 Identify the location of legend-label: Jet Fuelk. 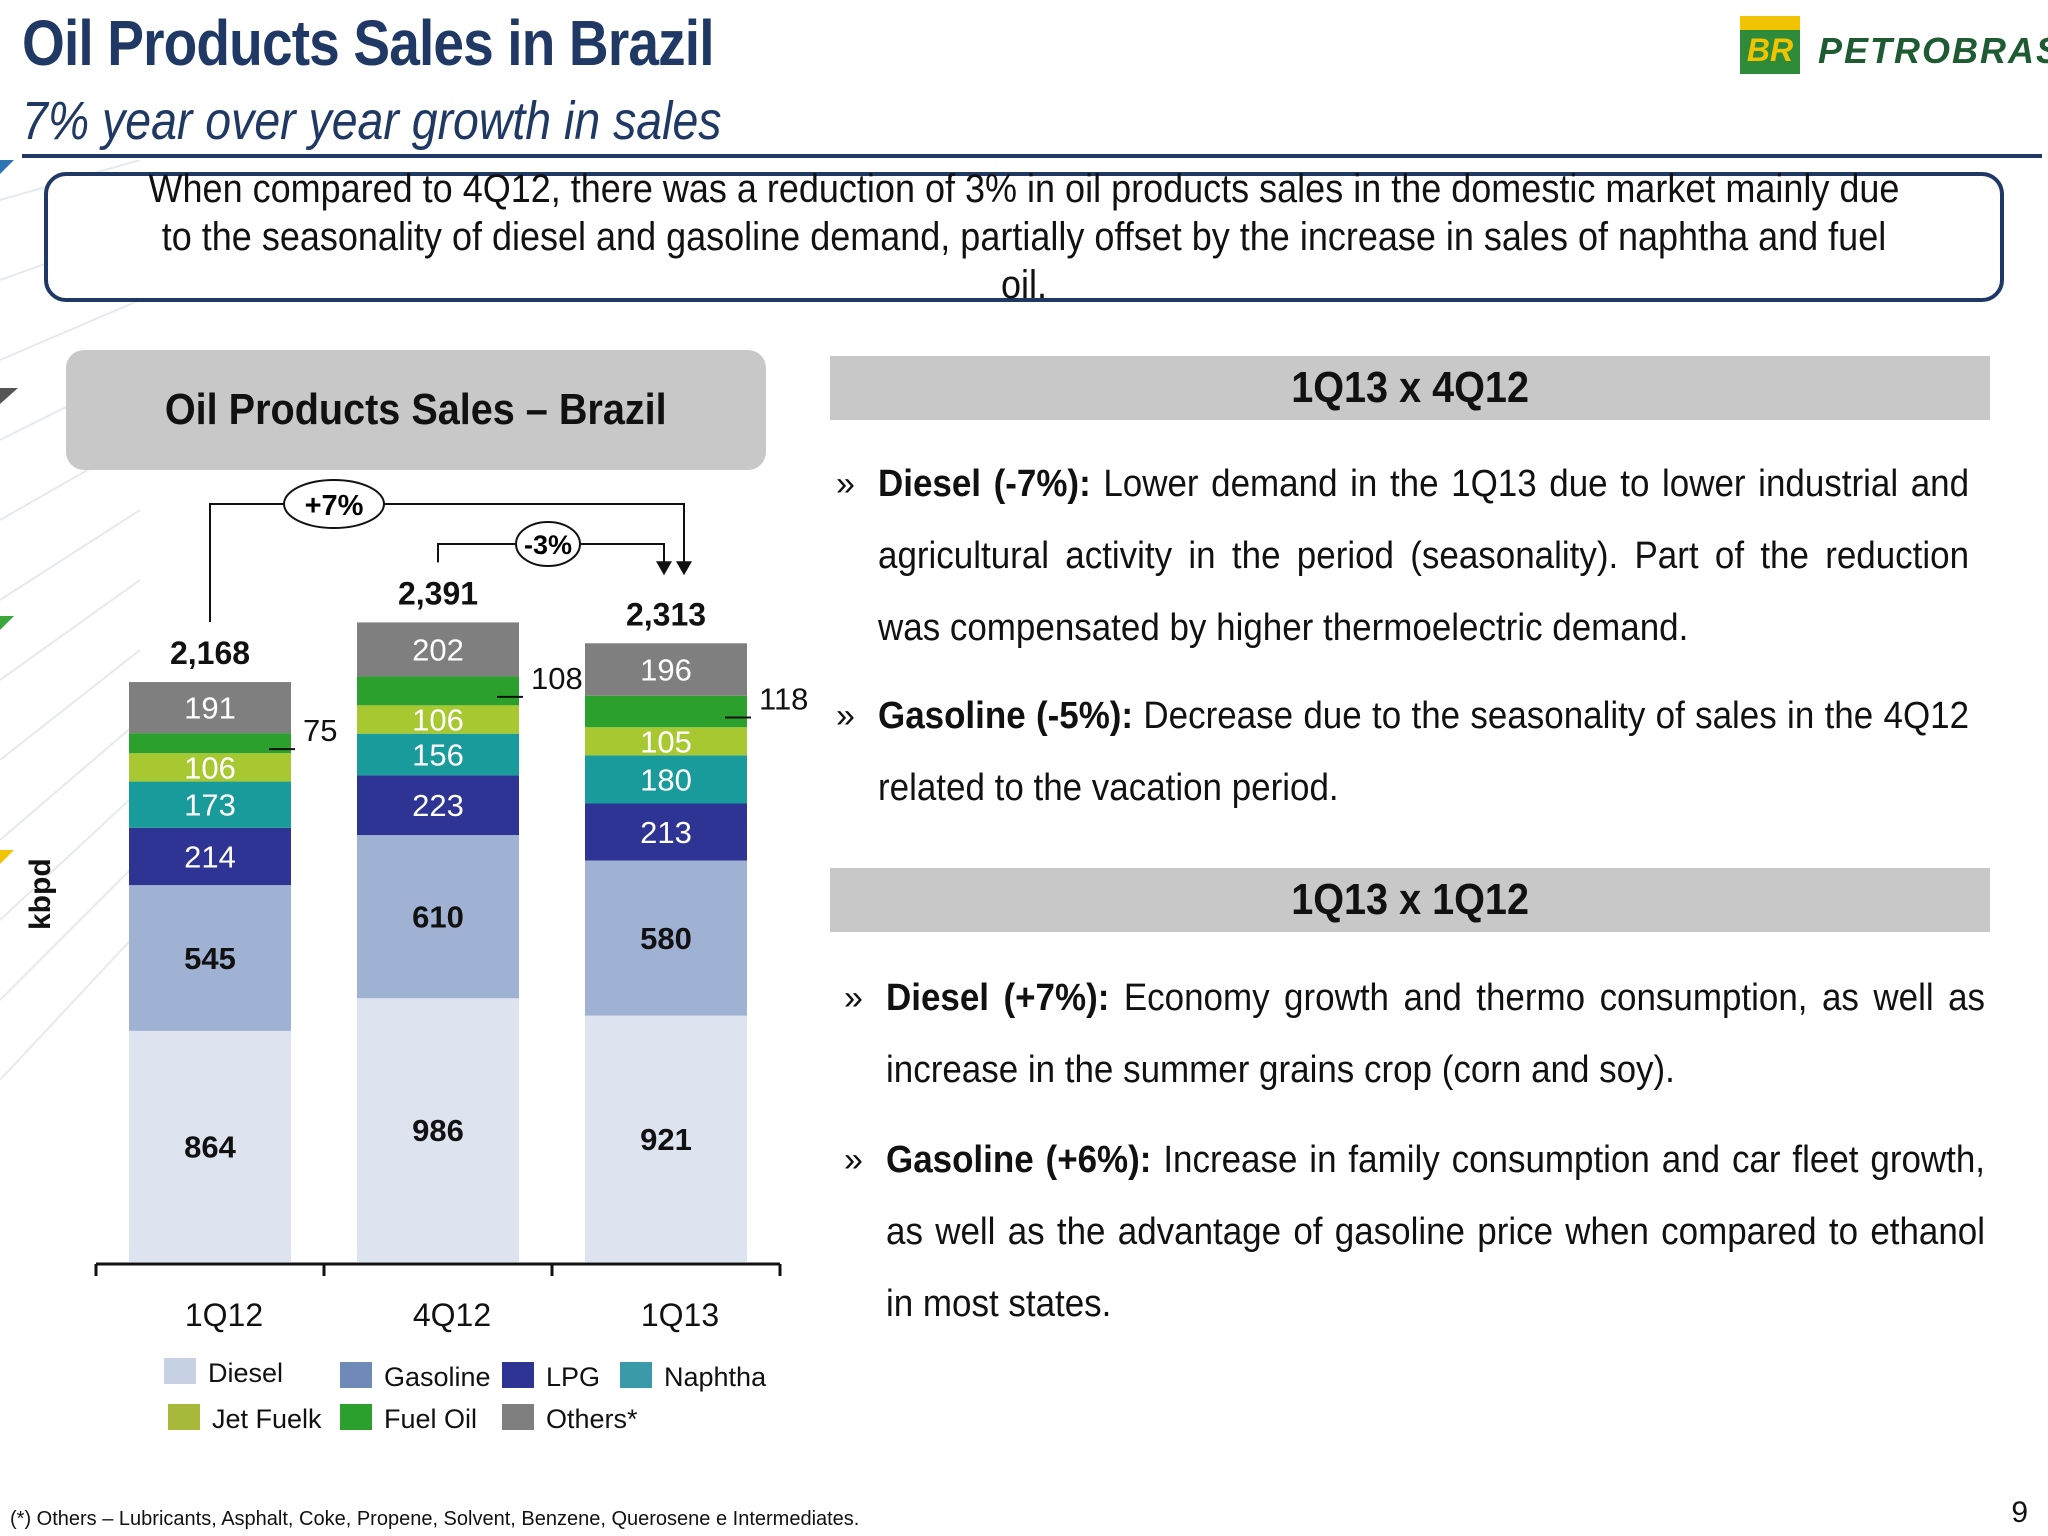
(267, 1419).